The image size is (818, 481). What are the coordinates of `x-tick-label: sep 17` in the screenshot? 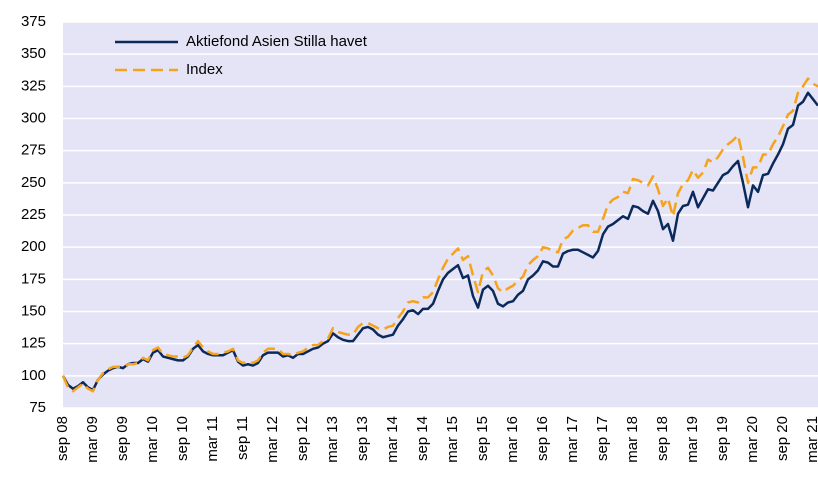 It's located at (602, 438).